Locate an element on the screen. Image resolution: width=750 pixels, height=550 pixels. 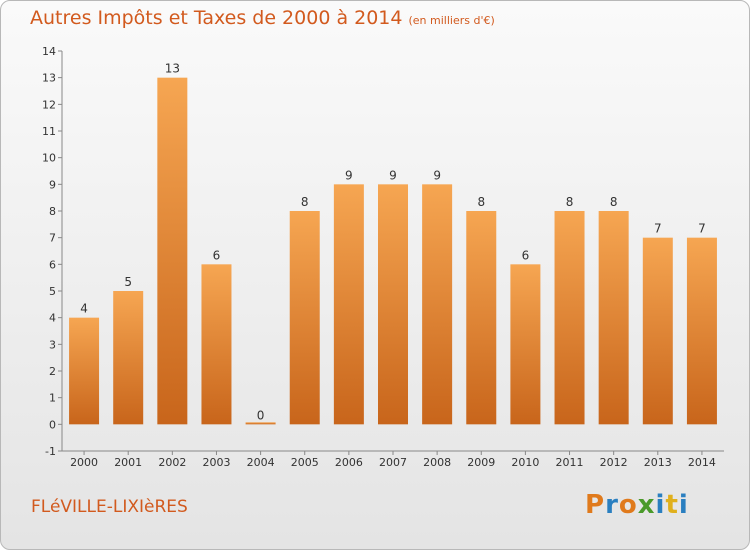
logo-letter: t is located at coordinates (672, 505).